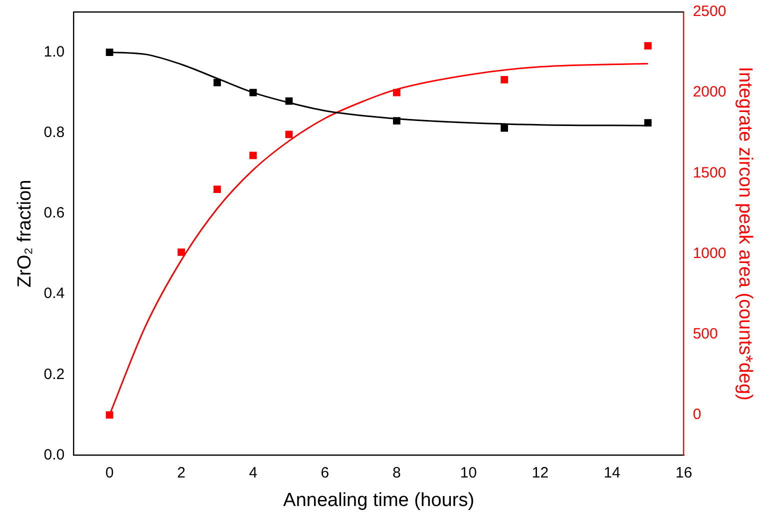  What do you see at coordinates (54, 51) in the screenshot?
I see `y-tick-label: 1.0` at bounding box center [54, 51].